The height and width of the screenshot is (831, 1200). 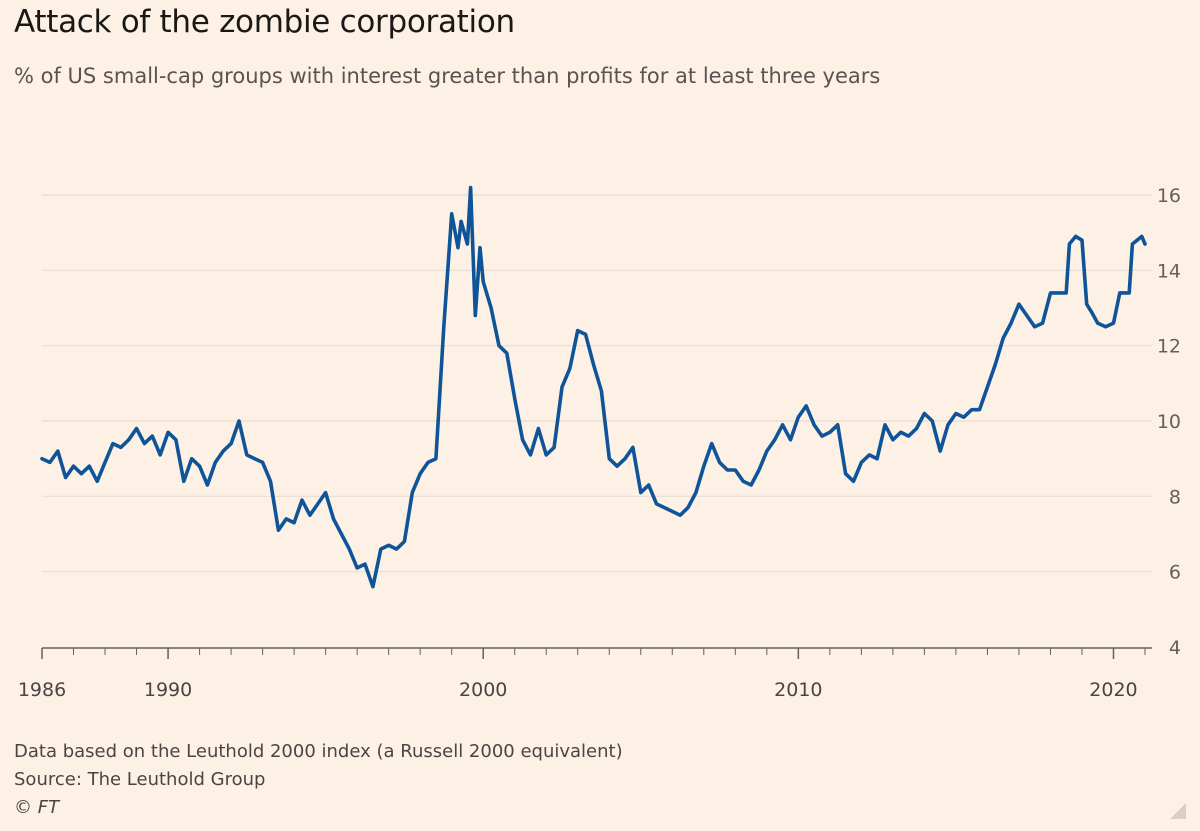 I want to click on y-tick-label: 16, so click(x=1169, y=196).